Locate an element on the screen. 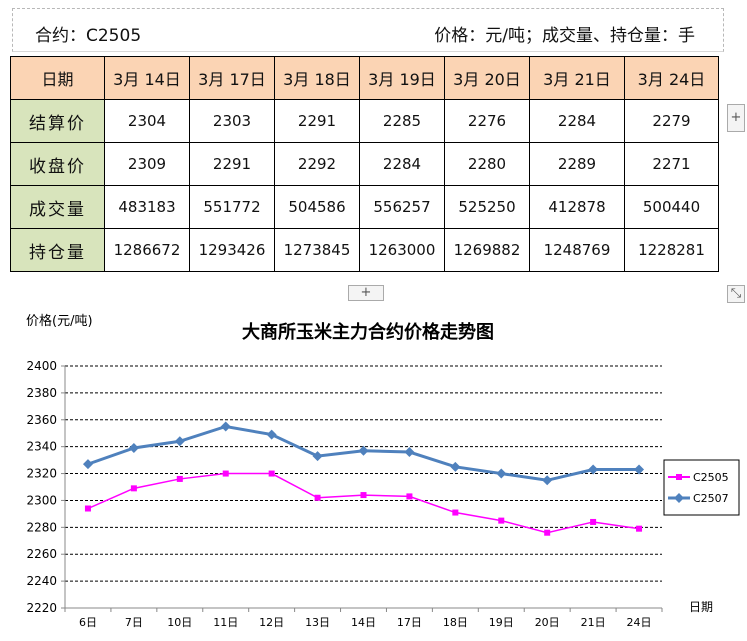 The image size is (747, 641). contract-label: 合约：C2505 is located at coordinates (88, 36).